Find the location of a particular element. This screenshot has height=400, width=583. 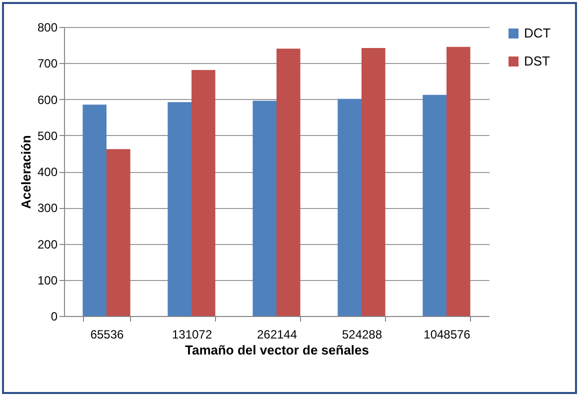

y-tick-label: 700 is located at coordinates (47, 63).